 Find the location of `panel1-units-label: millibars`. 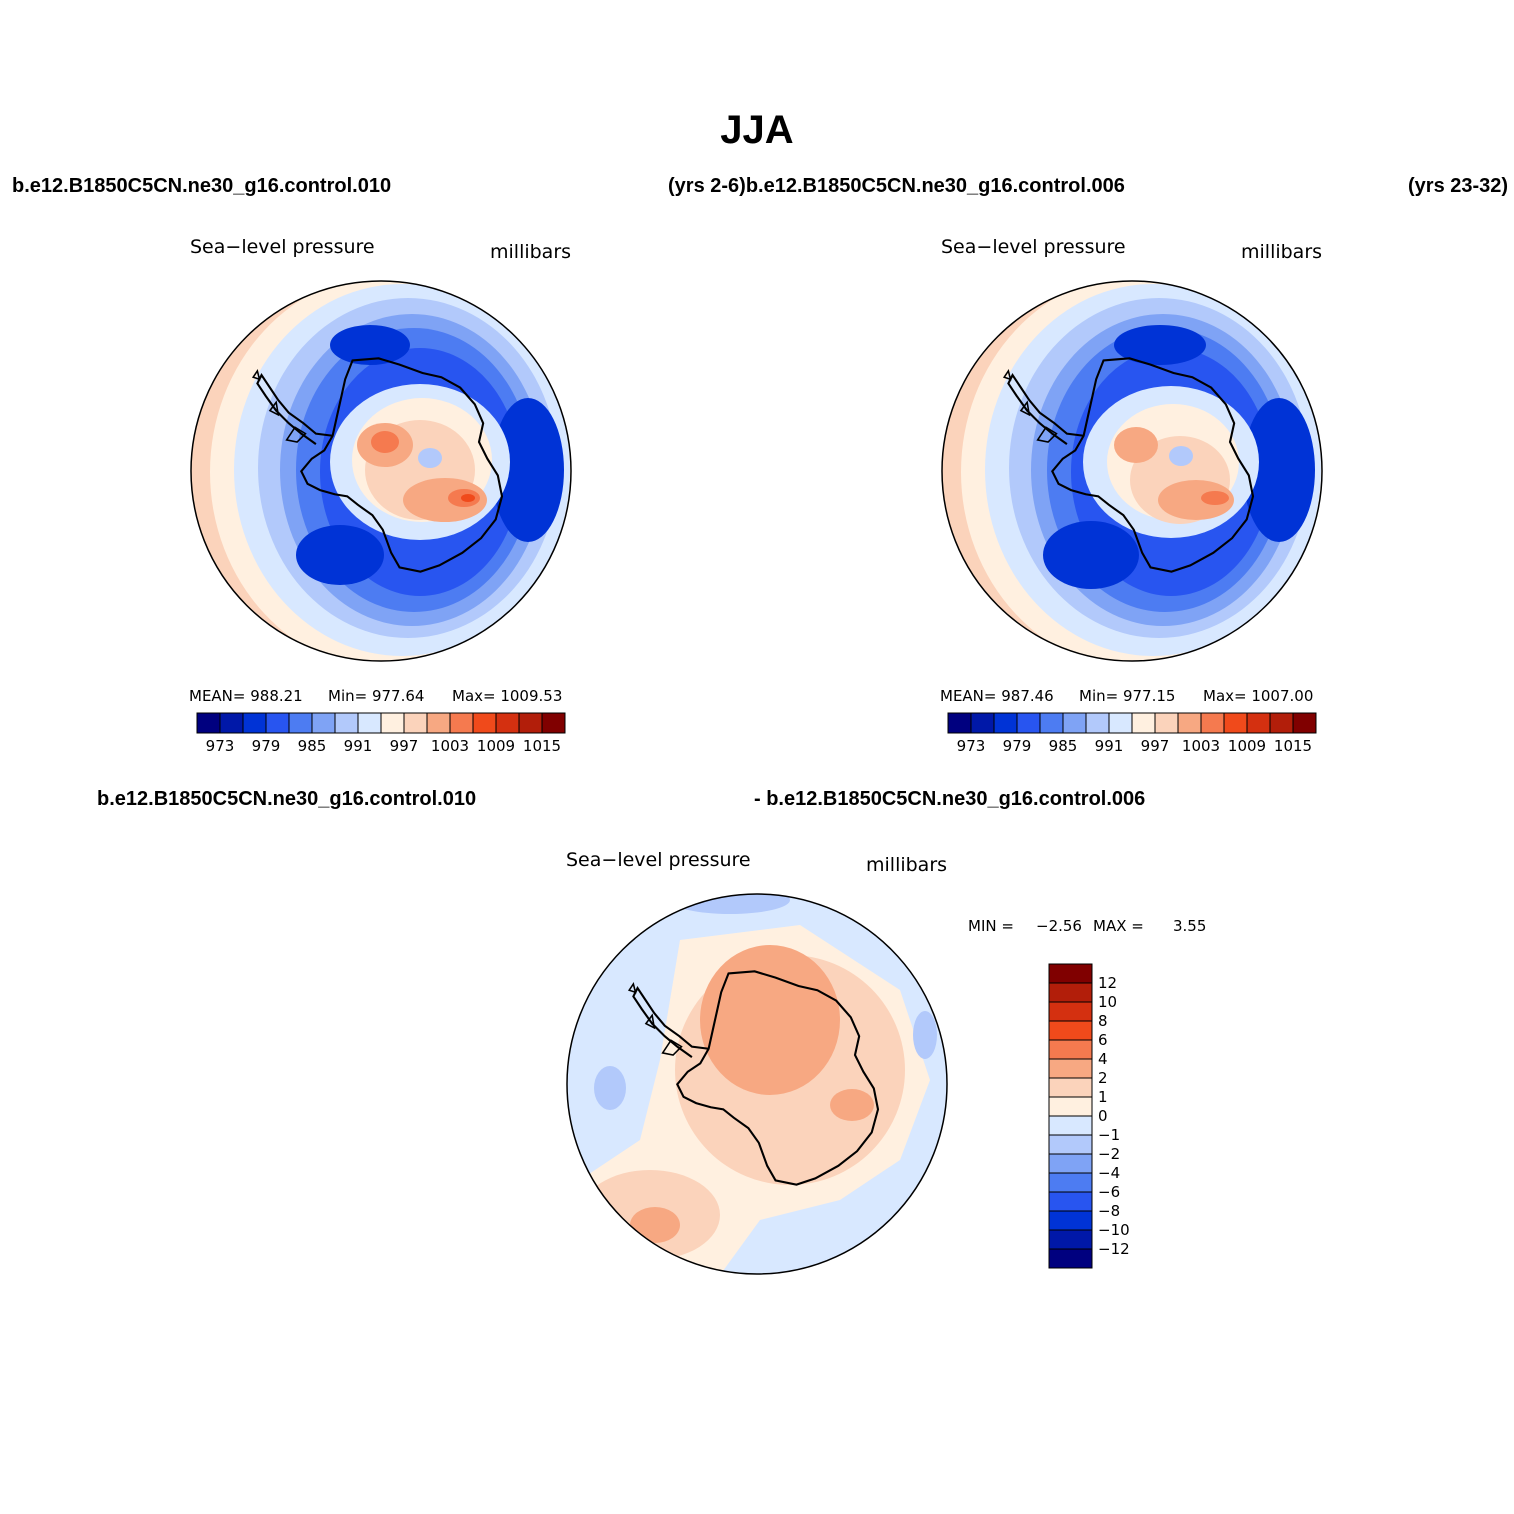

panel1-units-label: millibars is located at coordinates (531, 252).